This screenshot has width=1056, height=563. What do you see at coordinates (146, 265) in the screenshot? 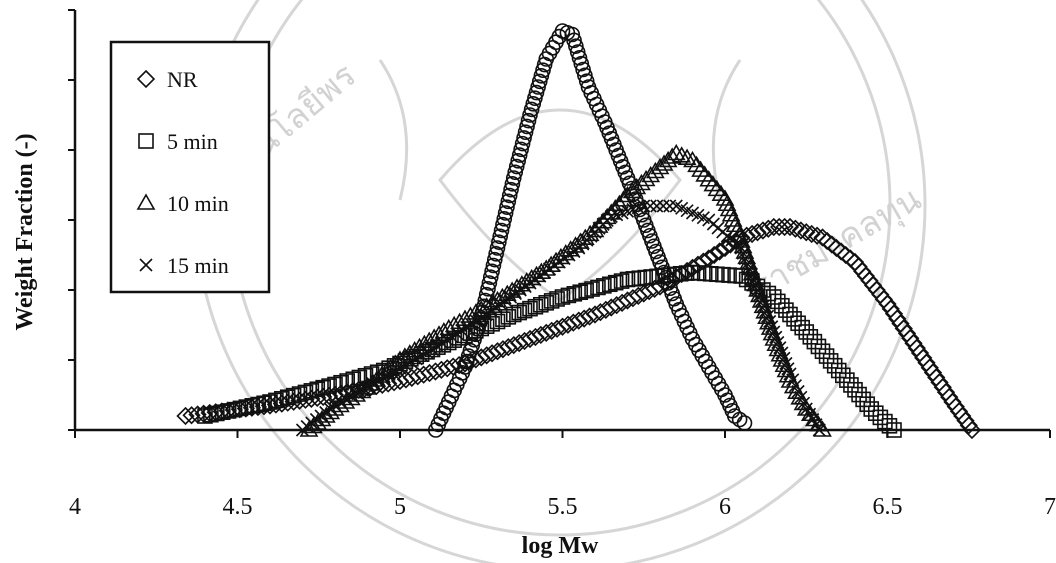
I see `legend-marker-cross` at bounding box center [146, 265].